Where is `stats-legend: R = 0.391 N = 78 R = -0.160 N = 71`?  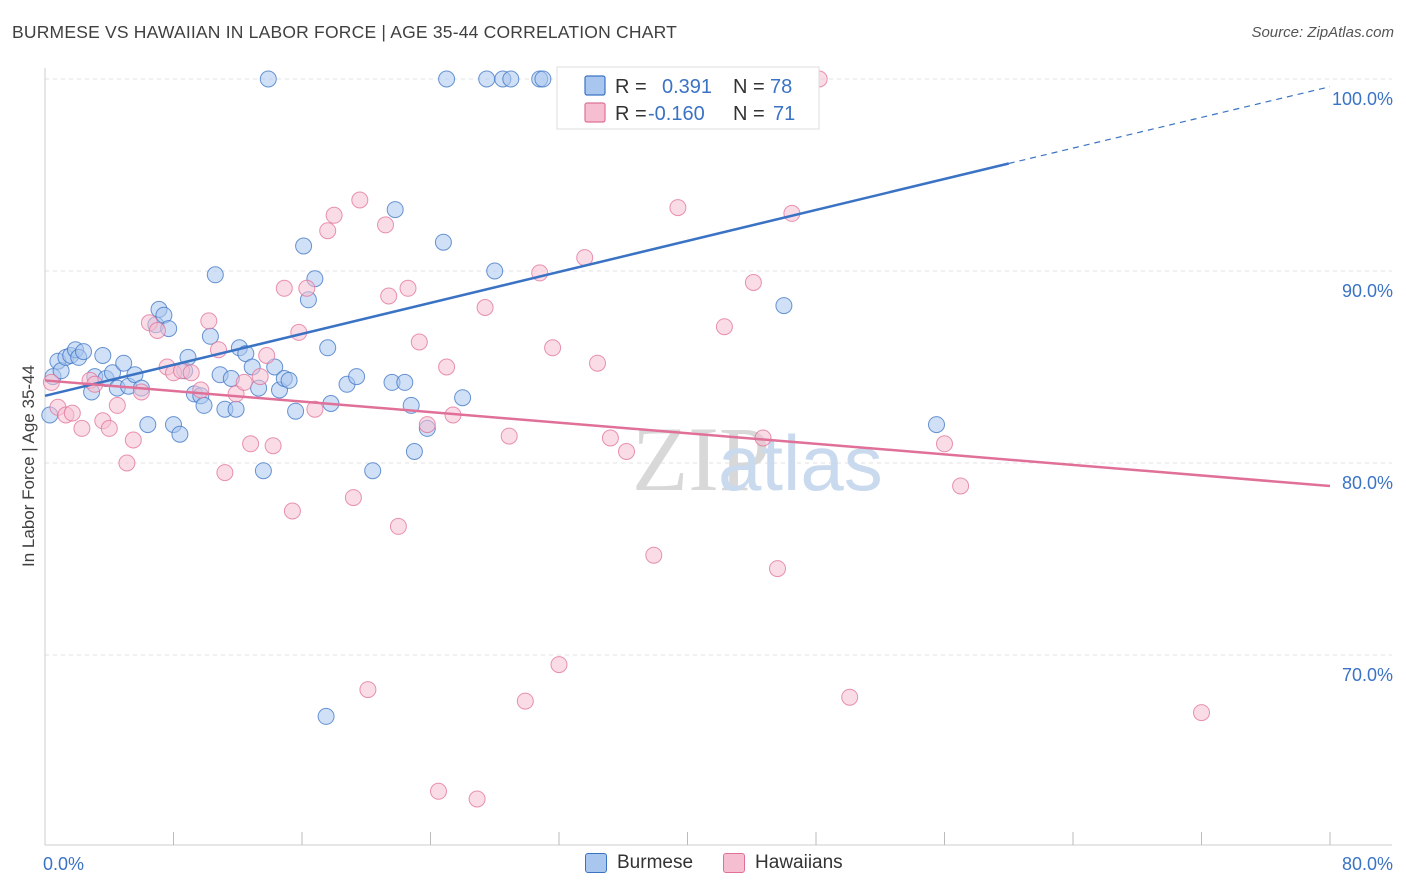 stats-legend: R = 0.391 N = 78 R = -0.160 N = 71 is located at coordinates (688, 98).